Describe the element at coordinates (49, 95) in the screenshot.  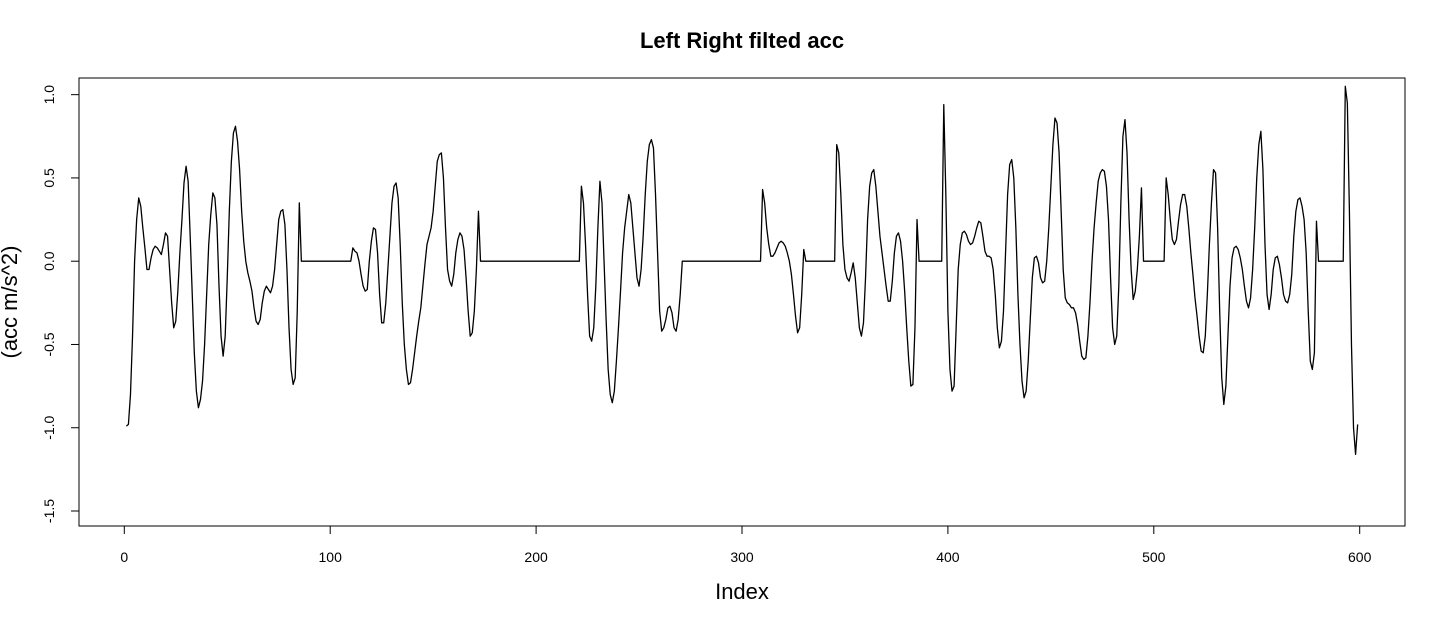
I see `y-tick-label: 1.0` at that location.